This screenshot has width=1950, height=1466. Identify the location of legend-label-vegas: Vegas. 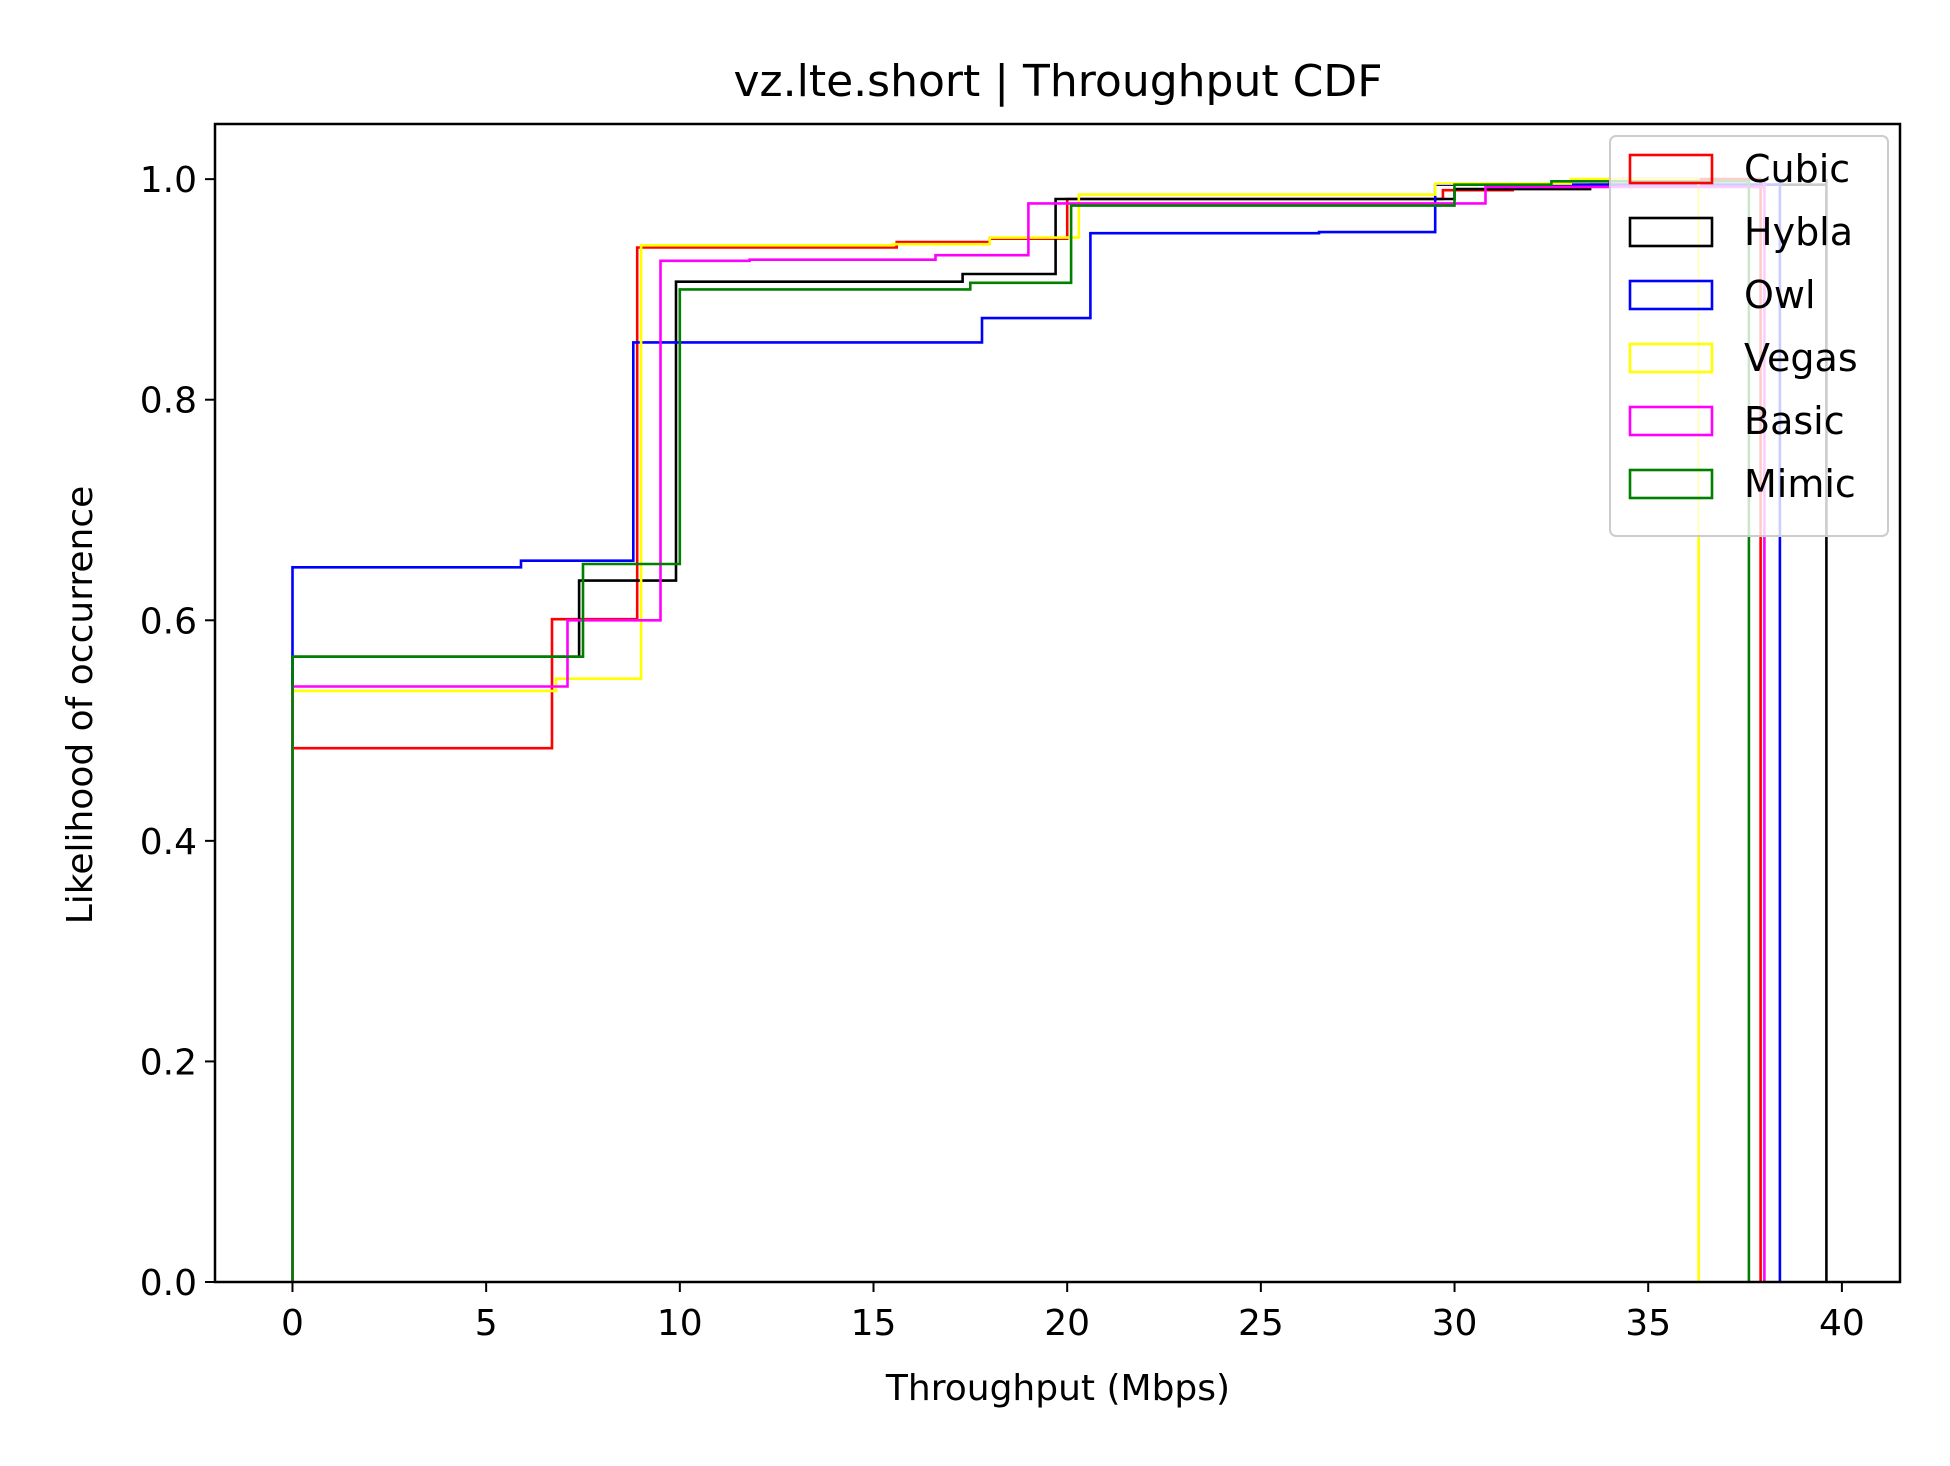
(1801, 358).